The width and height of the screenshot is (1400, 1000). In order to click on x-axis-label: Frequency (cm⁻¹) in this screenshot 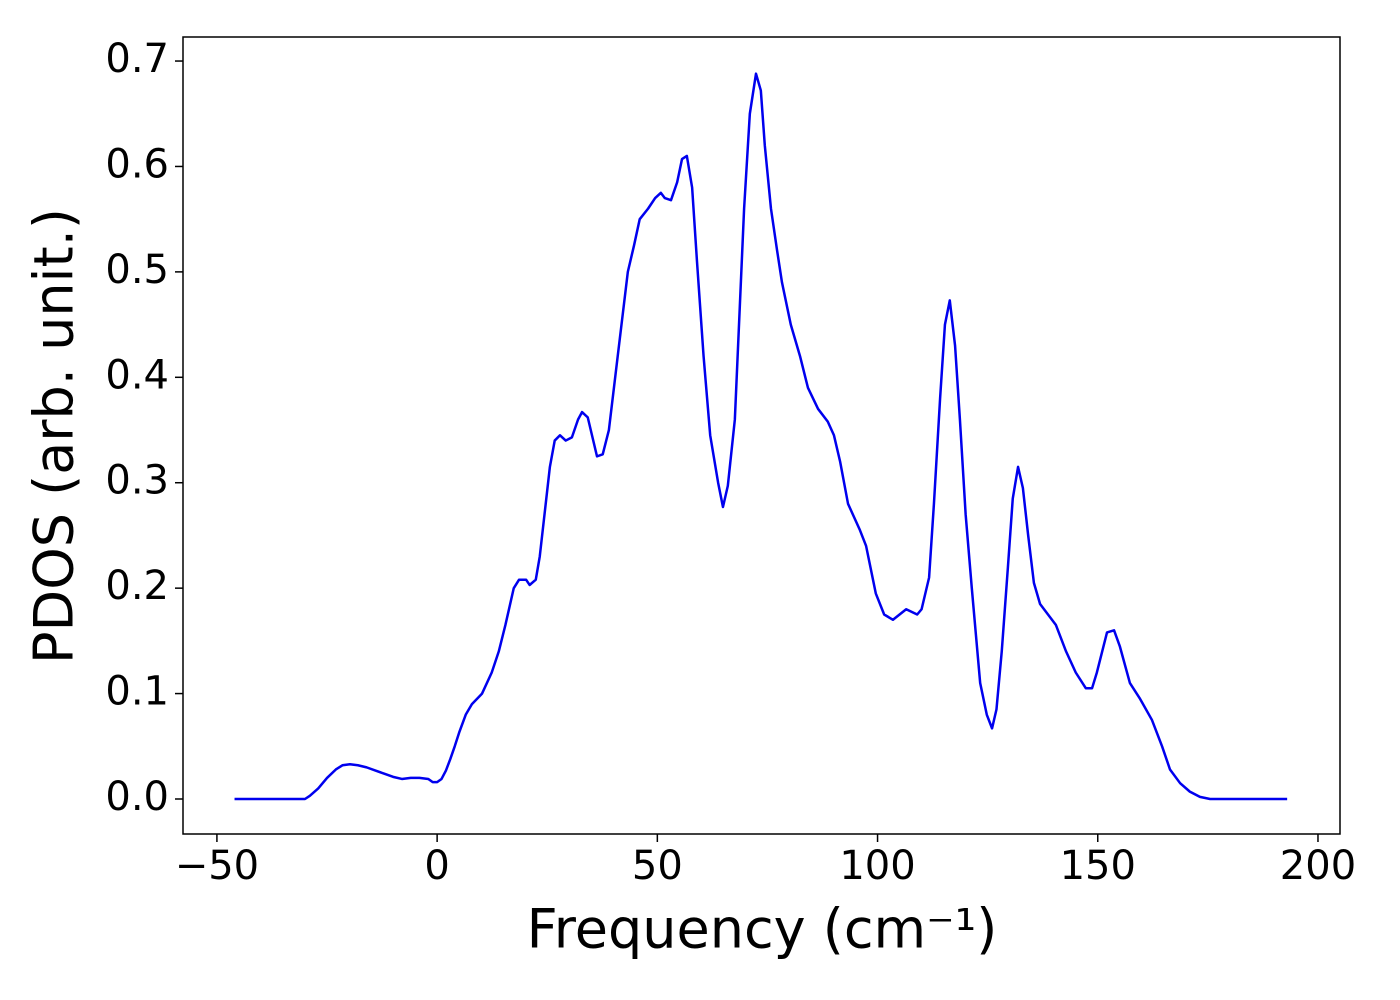, I will do `click(762, 929)`.